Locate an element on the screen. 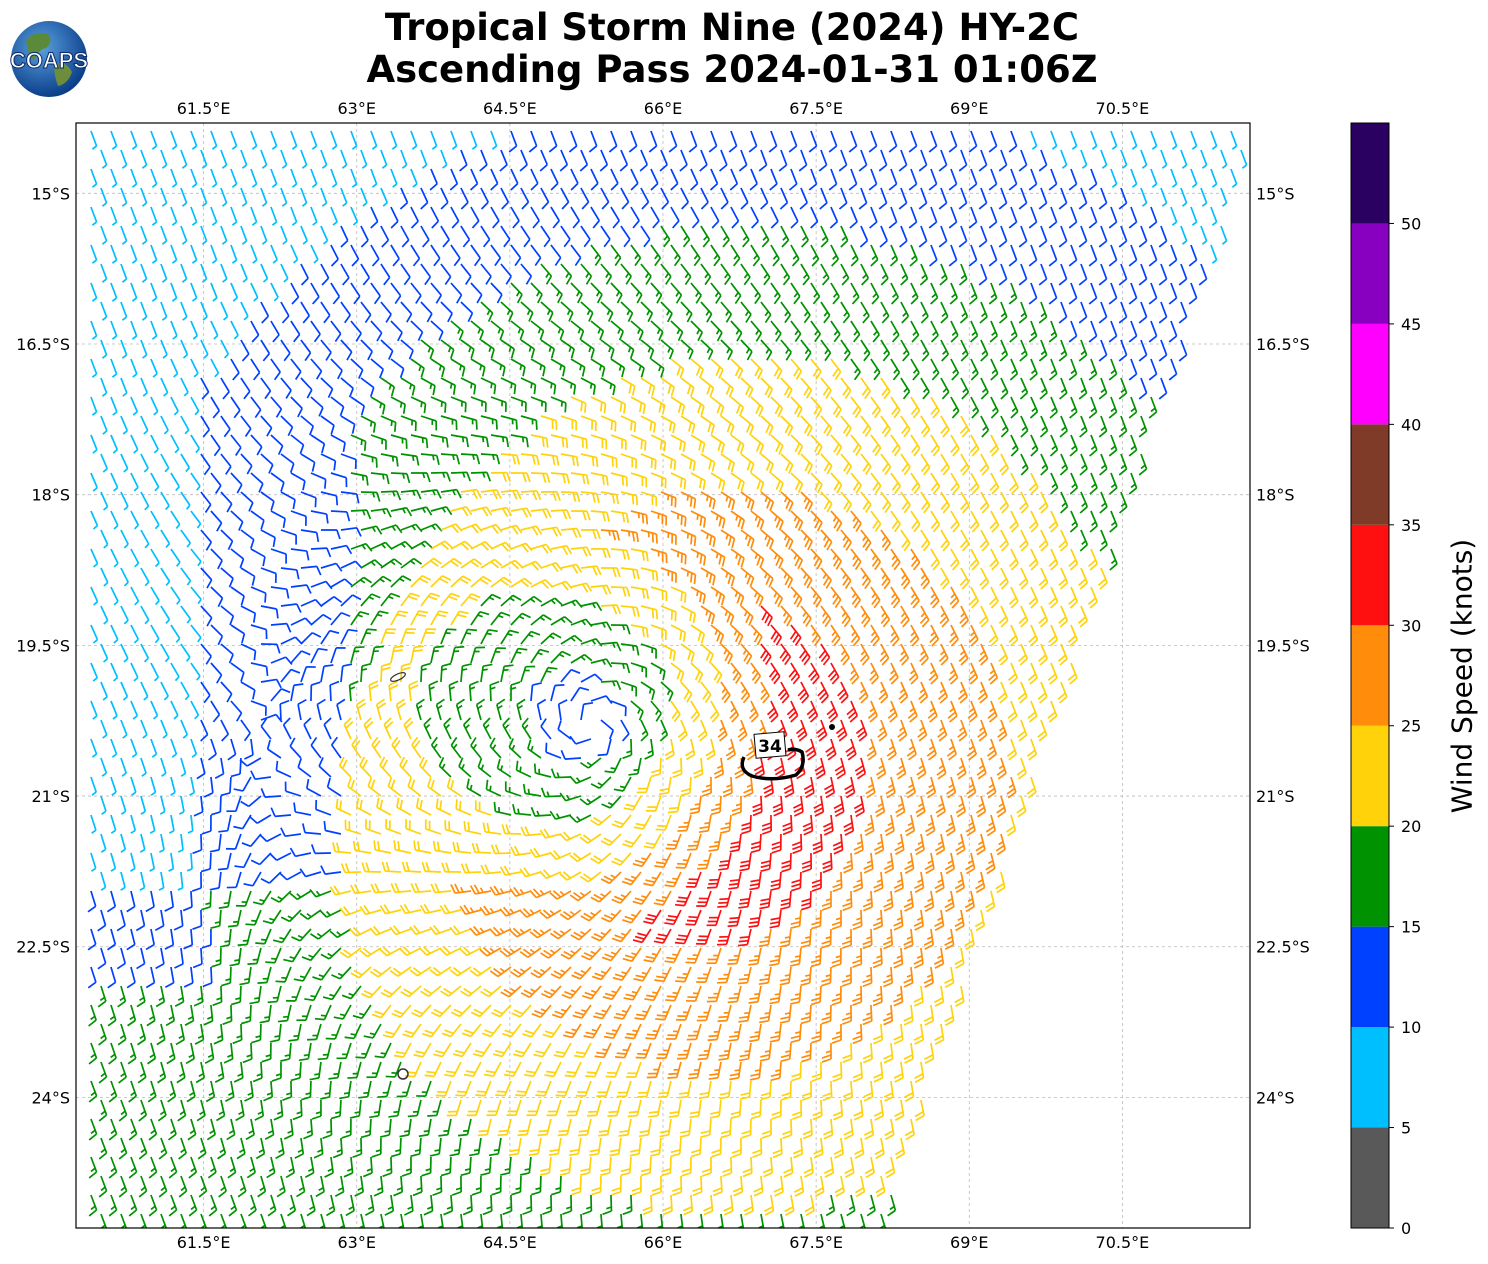 The height and width of the screenshot is (1264, 1488). lat-tick-label: 16.5°S is located at coordinates (1283, 344).